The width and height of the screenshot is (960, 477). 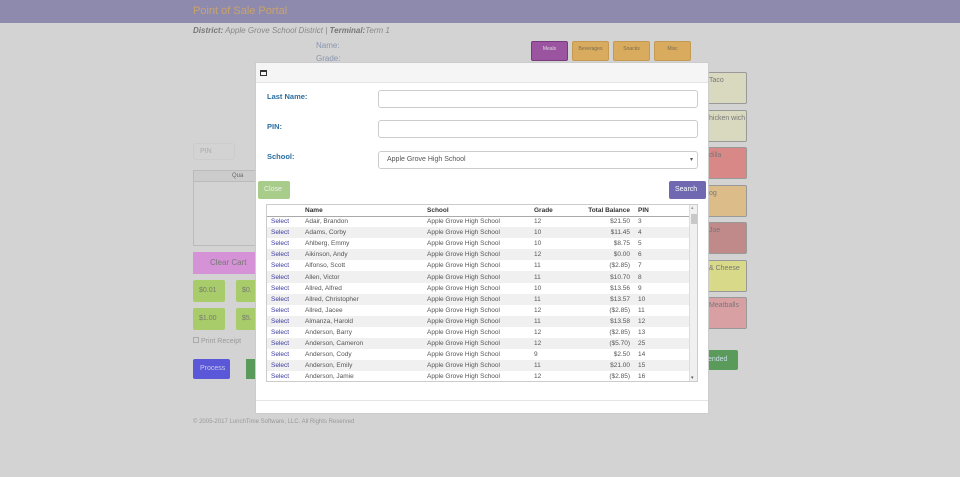 What do you see at coordinates (362, 211) in the screenshot?
I see `col-name: Name` at bounding box center [362, 211].